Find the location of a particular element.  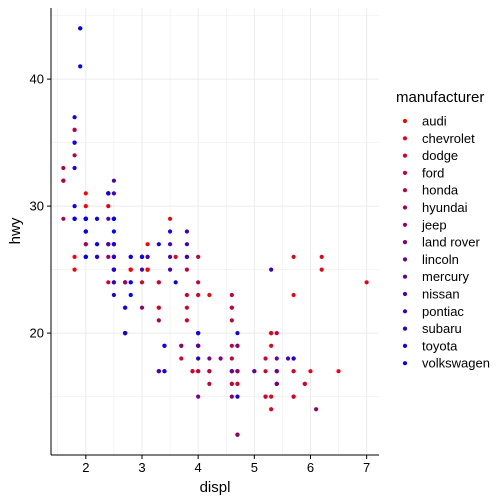

legend-item: subaru is located at coordinates (432, 328).